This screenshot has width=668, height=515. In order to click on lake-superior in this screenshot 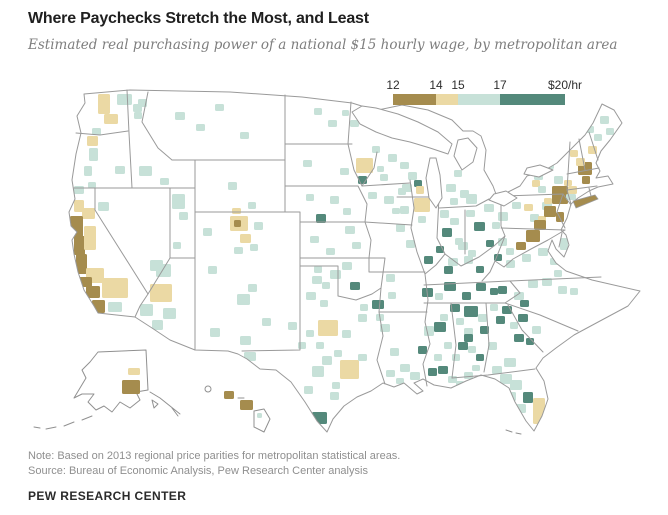, I will do `click(402, 130)`.